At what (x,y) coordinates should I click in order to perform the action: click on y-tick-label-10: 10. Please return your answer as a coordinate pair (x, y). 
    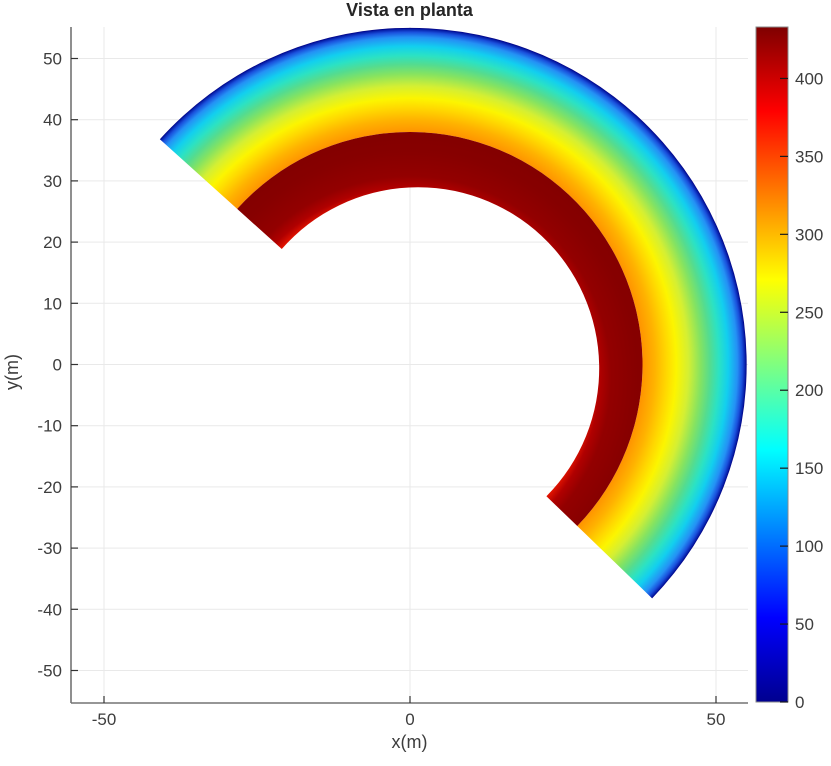
    Looking at the image, I should click on (52, 303).